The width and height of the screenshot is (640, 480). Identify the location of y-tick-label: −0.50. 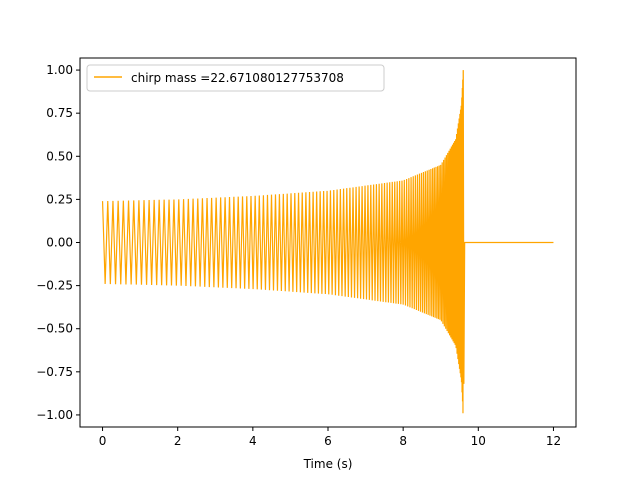
(54, 329).